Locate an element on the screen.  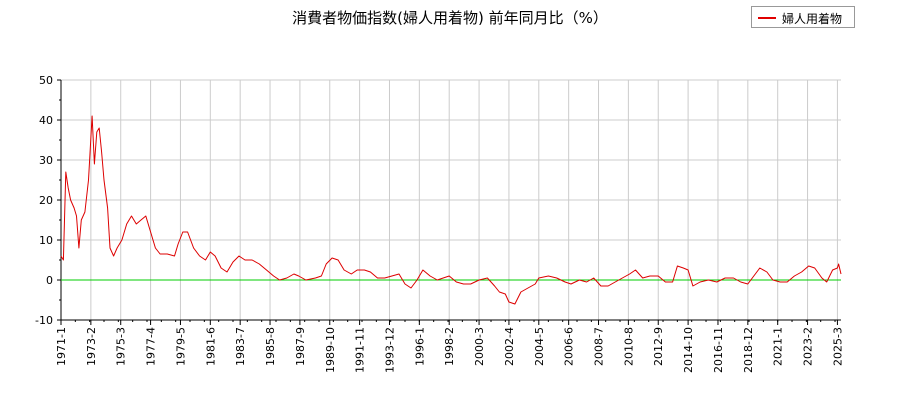
legend-line-swatch is located at coordinates (767, 18).